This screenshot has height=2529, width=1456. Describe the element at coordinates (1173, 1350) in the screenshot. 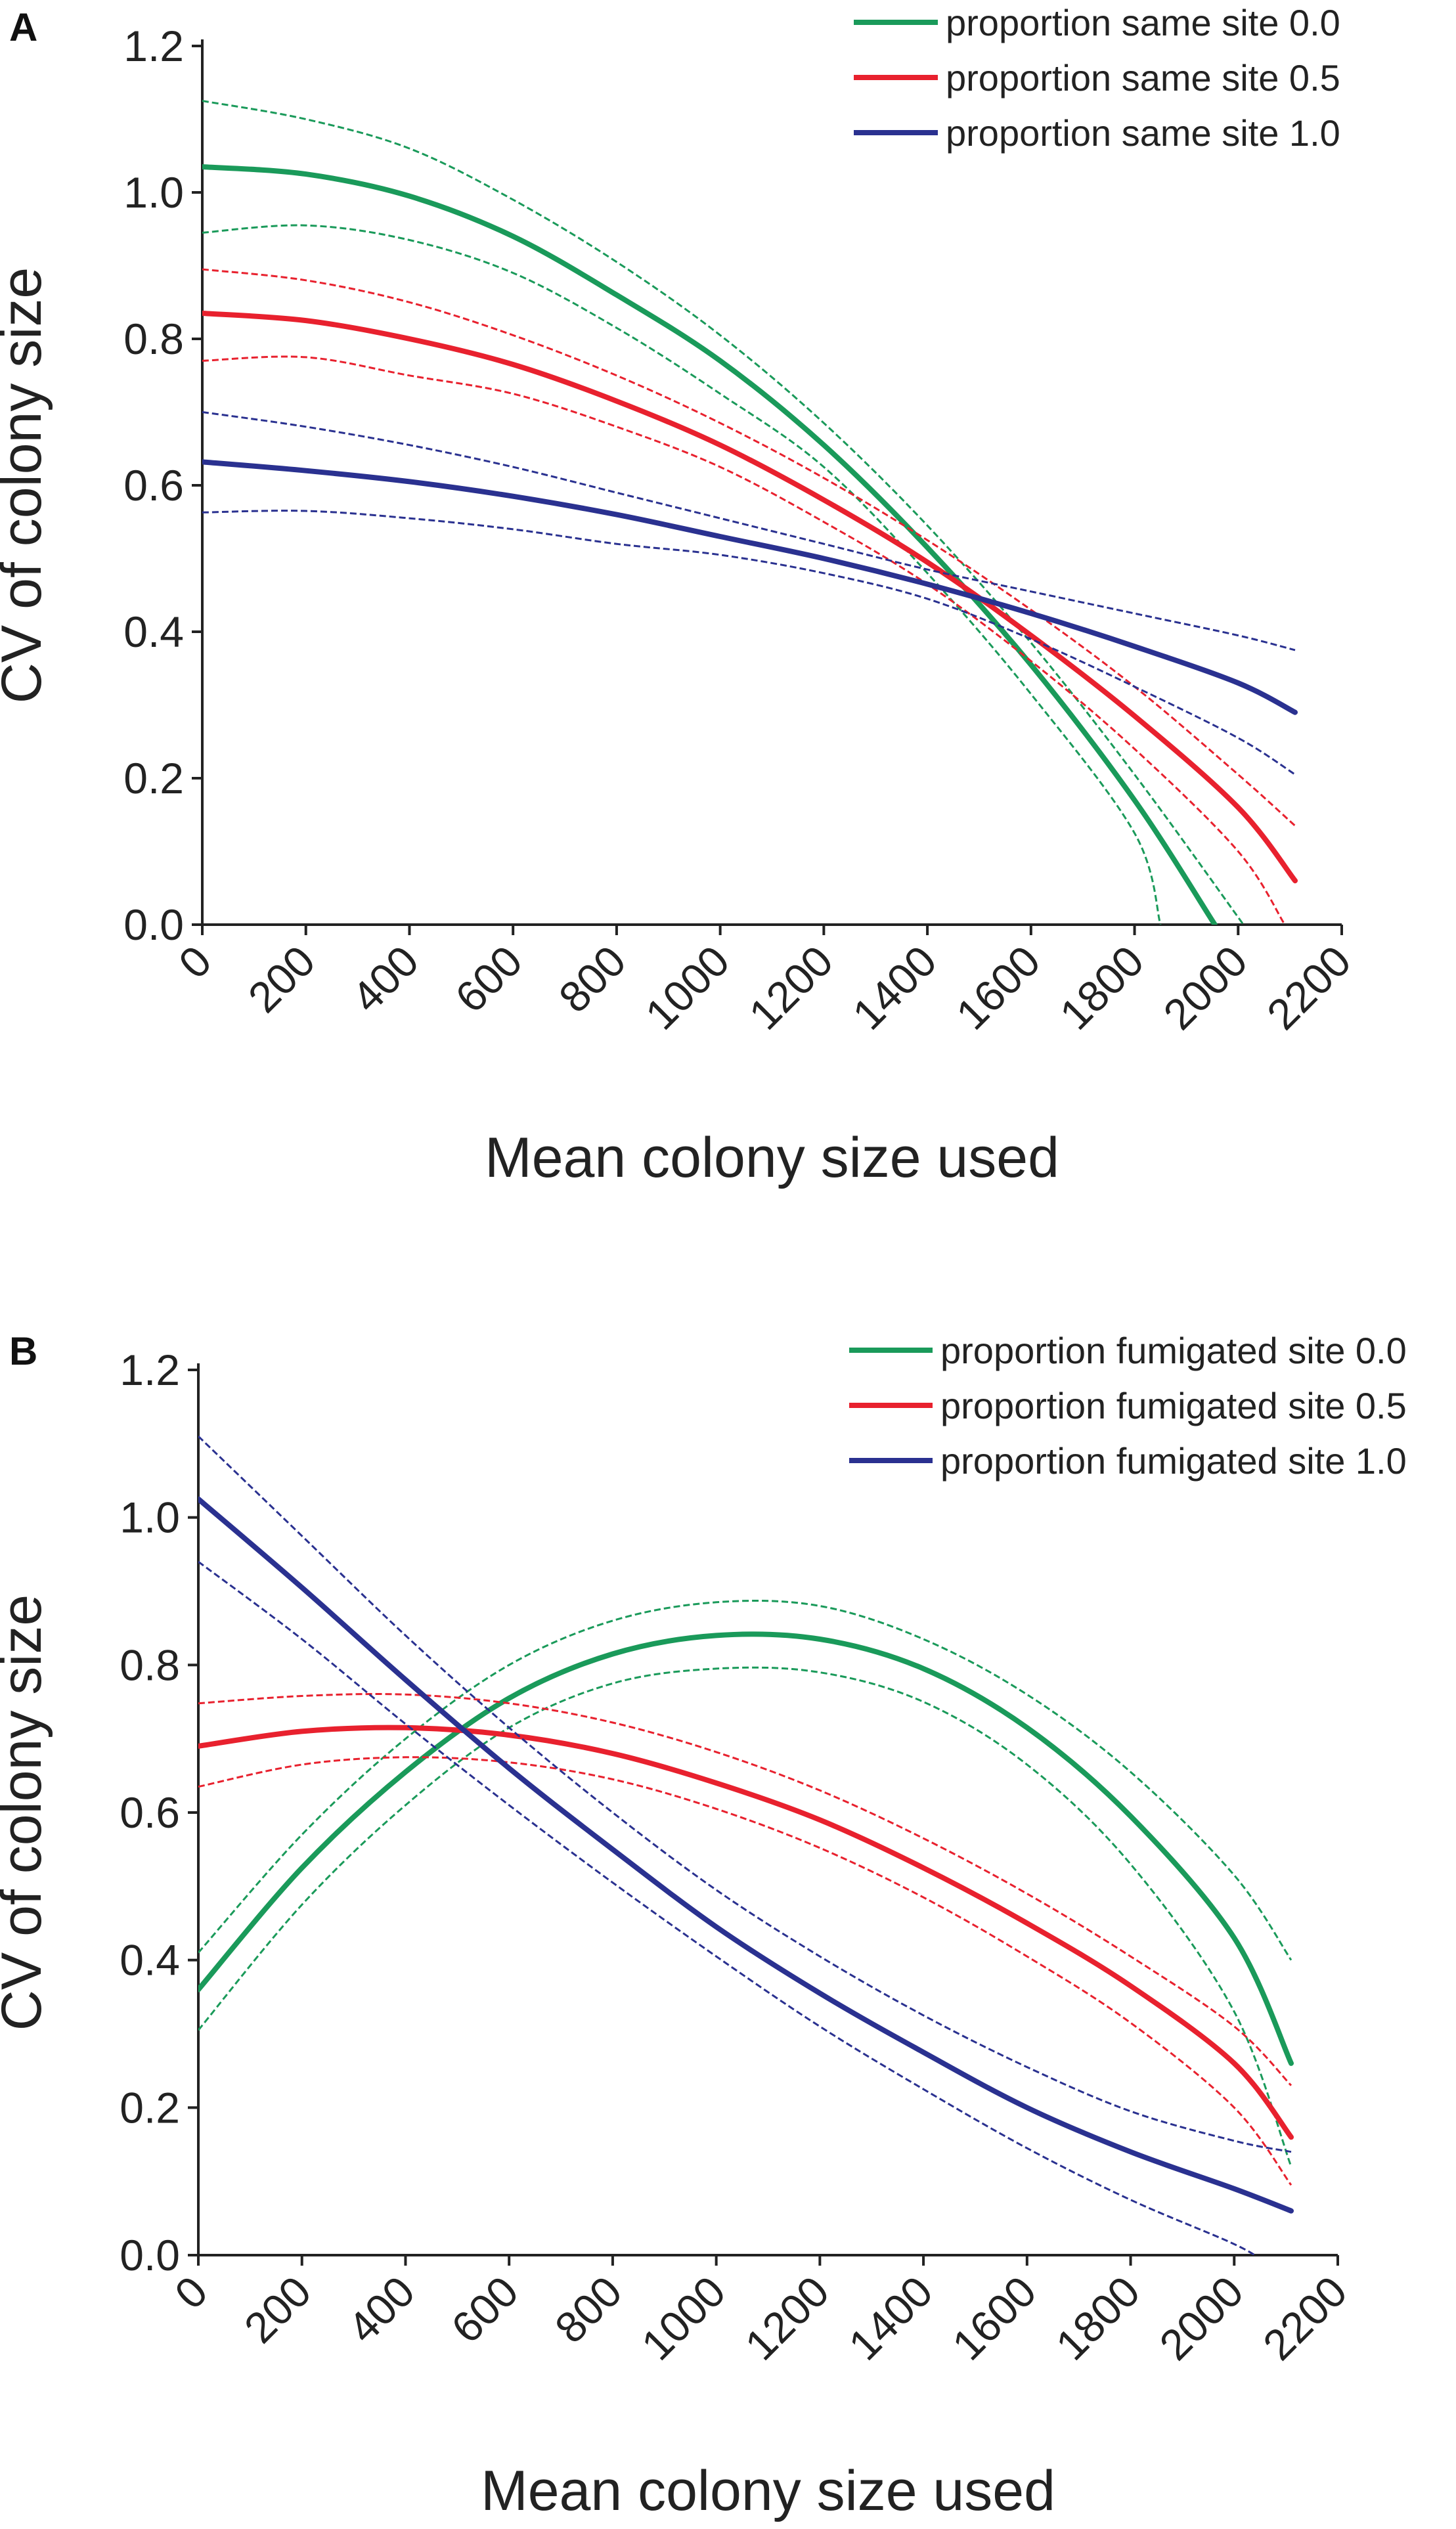

I see `legend-label: proportion fumigated site 0.0` at that location.